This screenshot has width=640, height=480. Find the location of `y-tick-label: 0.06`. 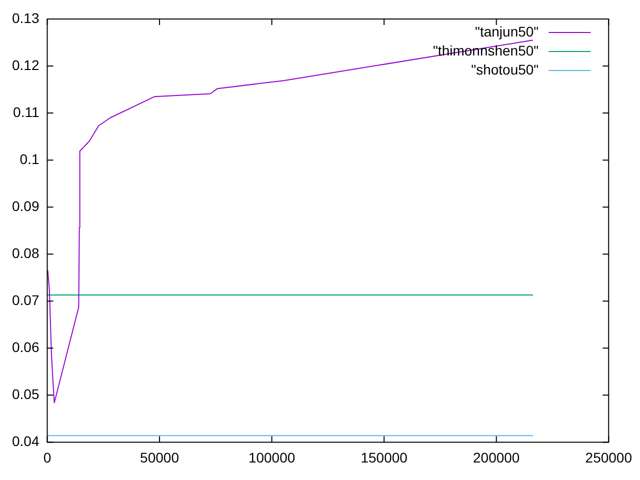

y-tick-label: 0.06 is located at coordinates (26, 347).